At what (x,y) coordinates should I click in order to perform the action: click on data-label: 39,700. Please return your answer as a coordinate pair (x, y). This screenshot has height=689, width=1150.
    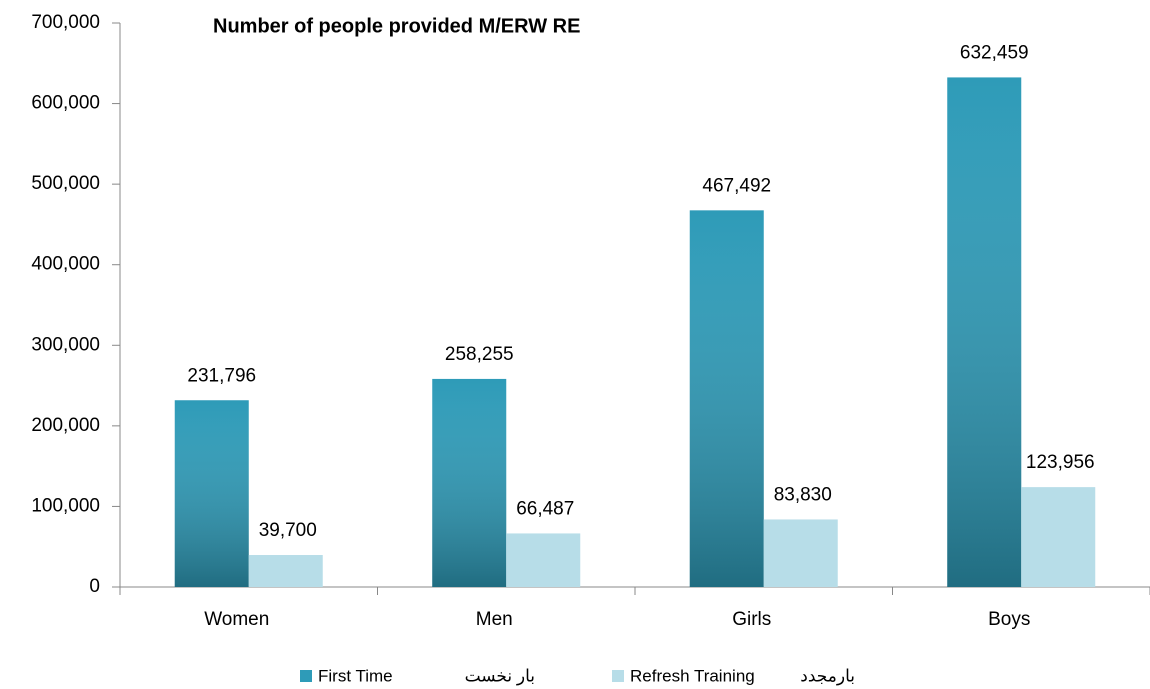
    Looking at the image, I should click on (288, 530).